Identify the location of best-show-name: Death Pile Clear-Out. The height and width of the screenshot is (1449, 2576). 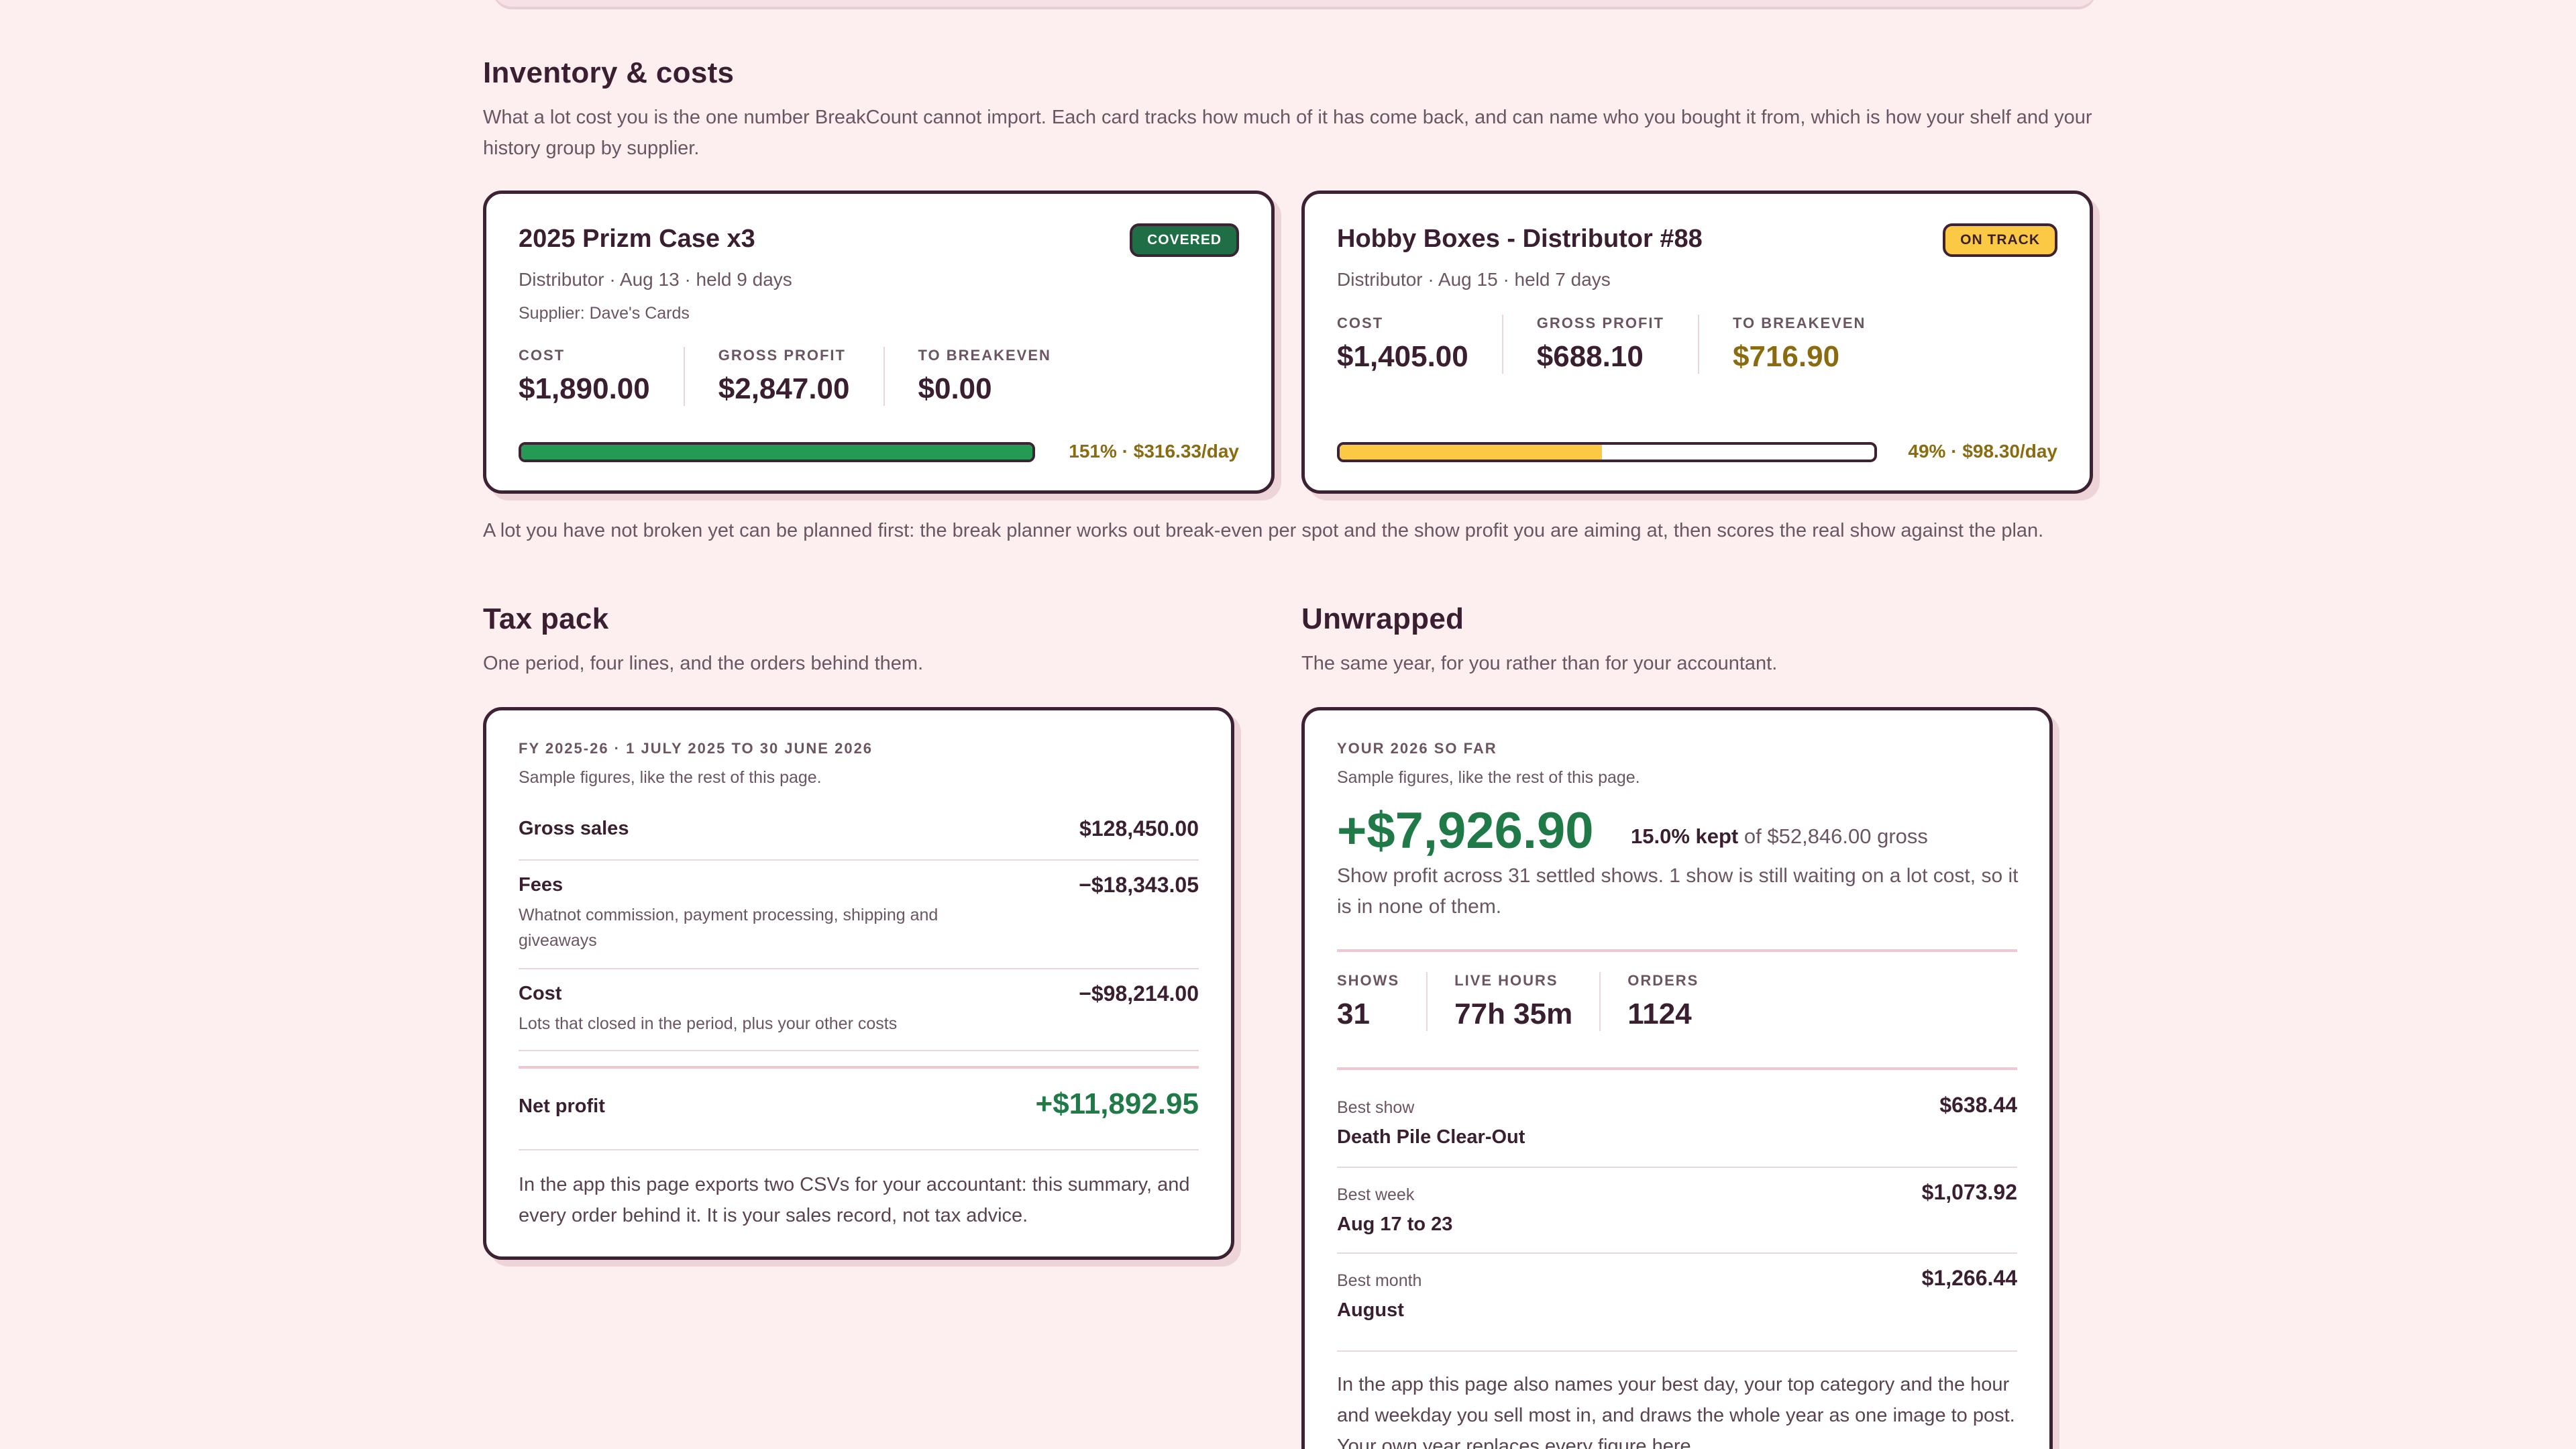
(1431, 1137).